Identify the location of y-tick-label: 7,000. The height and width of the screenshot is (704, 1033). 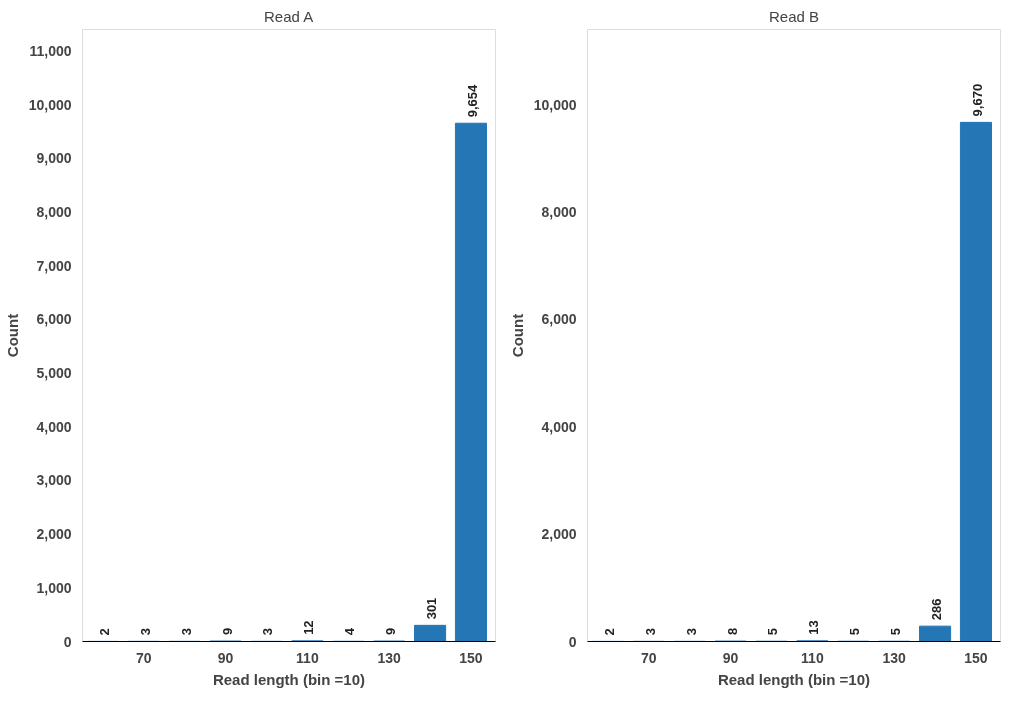
(54, 265).